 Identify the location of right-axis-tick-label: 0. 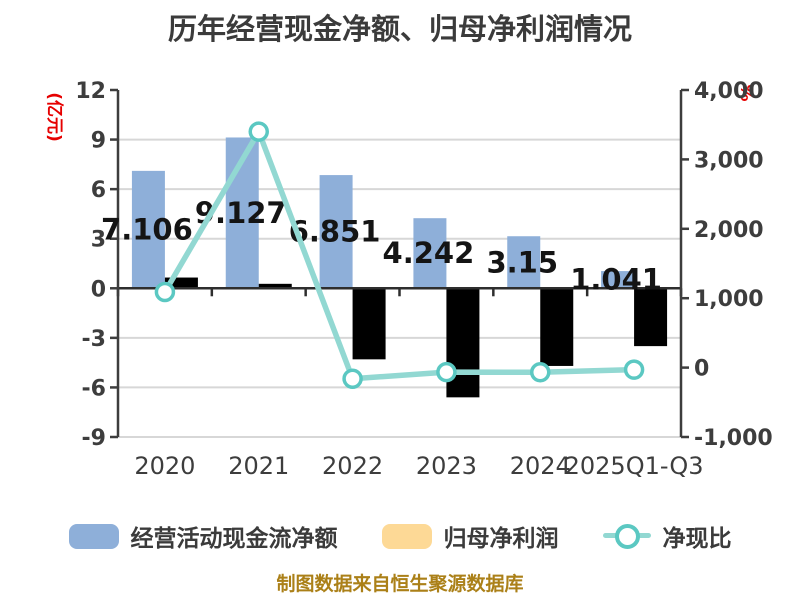
(701, 369).